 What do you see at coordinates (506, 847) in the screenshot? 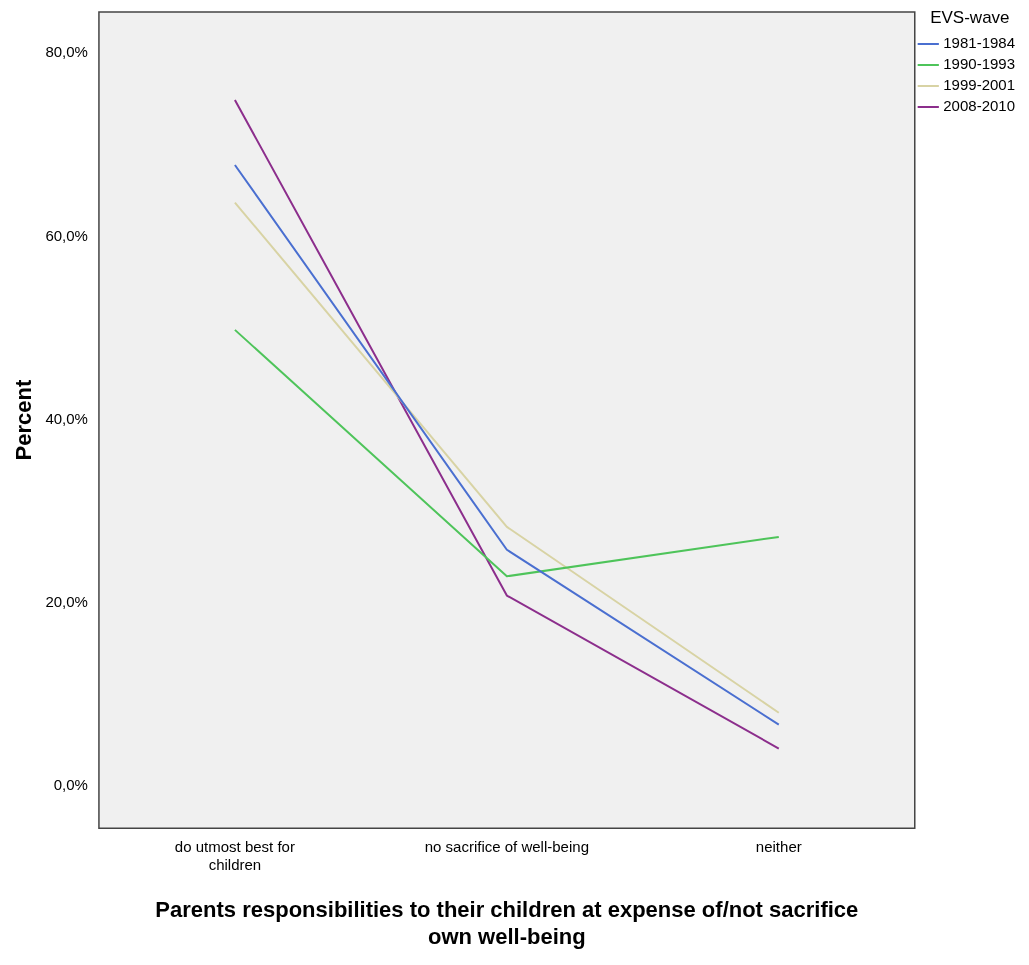
I see `x-tick-label: no sacrifice of well-being` at bounding box center [506, 847].